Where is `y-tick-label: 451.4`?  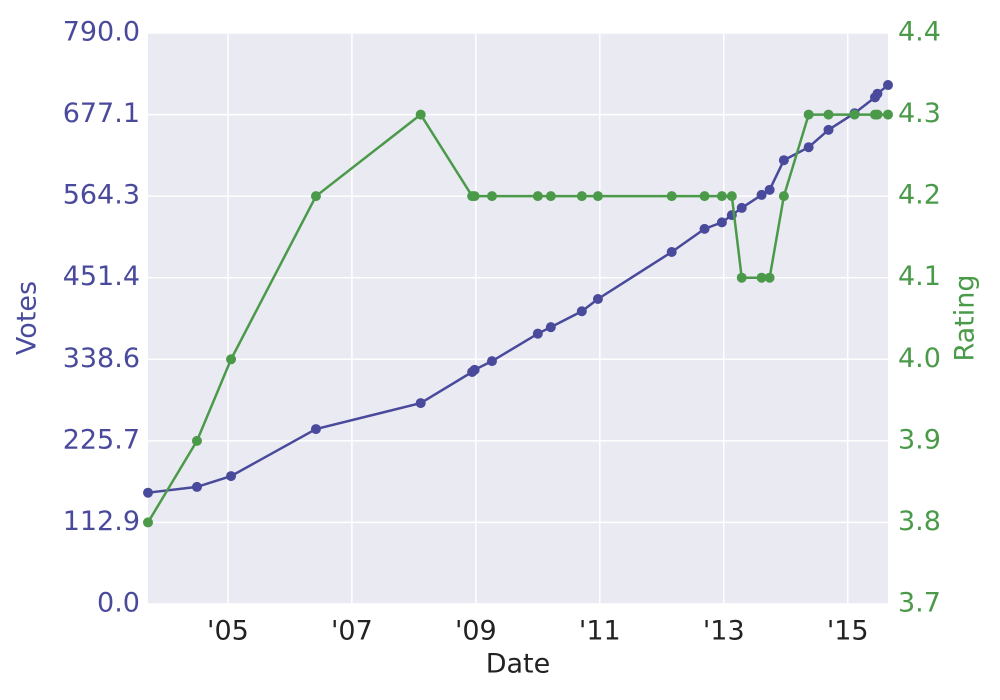 y-tick-label: 451.4 is located at coordinates (101, 276).